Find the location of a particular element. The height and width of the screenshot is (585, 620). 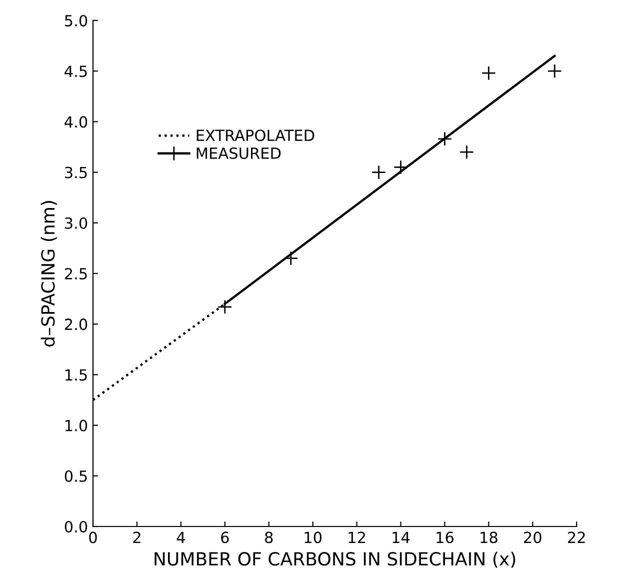

x-tick-label: 20 is located at coordinates (533, 538).